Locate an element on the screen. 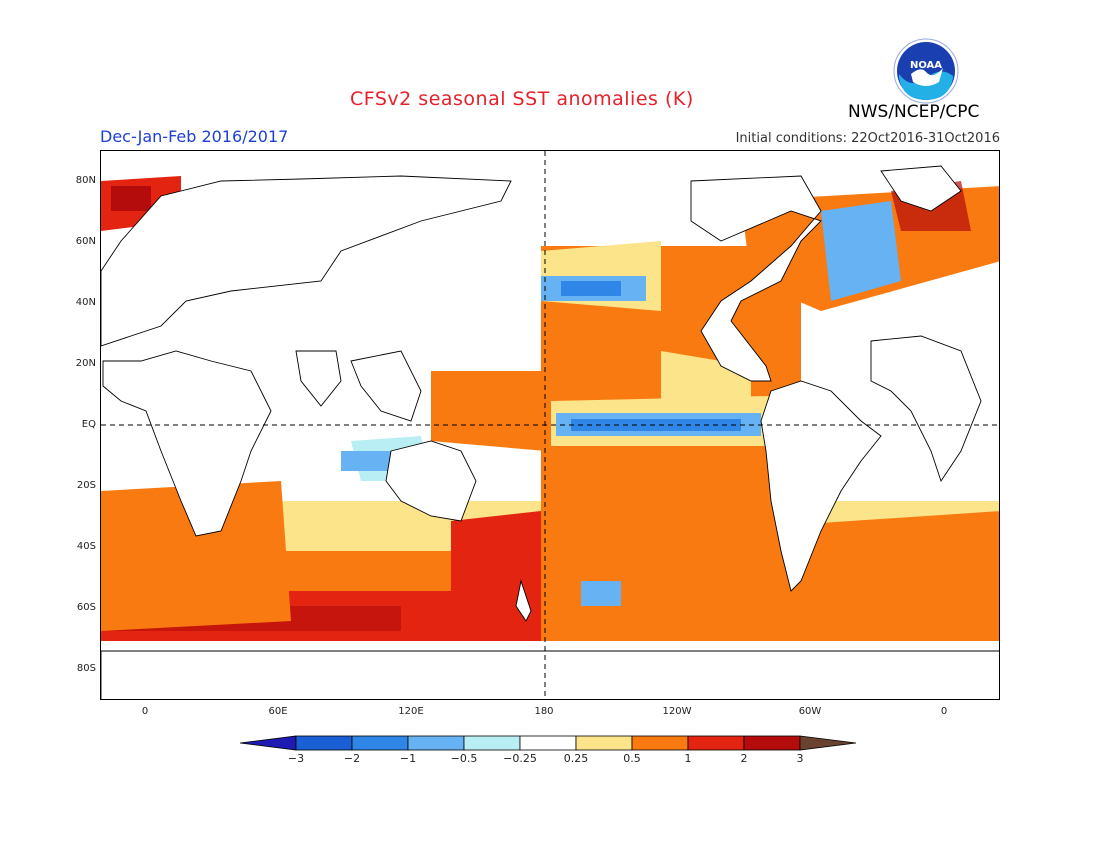  colorbar-label: 0.25 is located at coordinates (576, 758).